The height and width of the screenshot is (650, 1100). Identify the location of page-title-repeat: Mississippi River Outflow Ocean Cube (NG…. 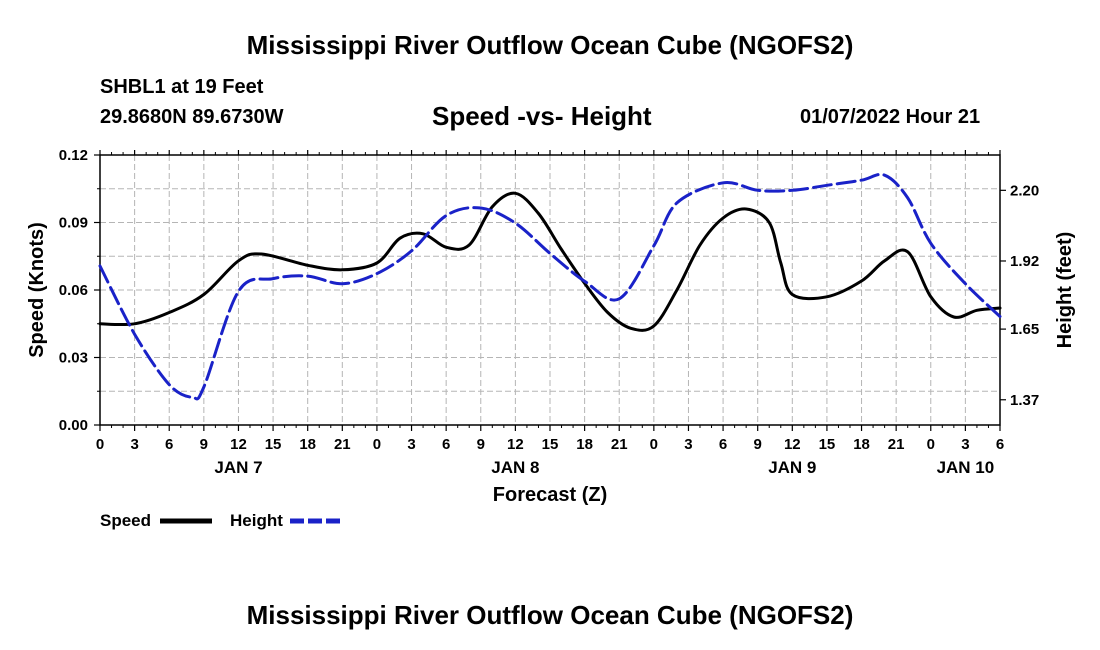
(550, 615).